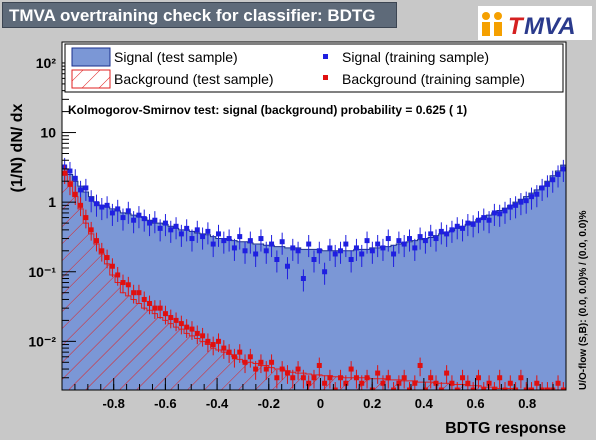  Describe the element at coordinates (433, 79) in the screenshot. I see `legend-label-background-train: Background (training sample)` at that location.